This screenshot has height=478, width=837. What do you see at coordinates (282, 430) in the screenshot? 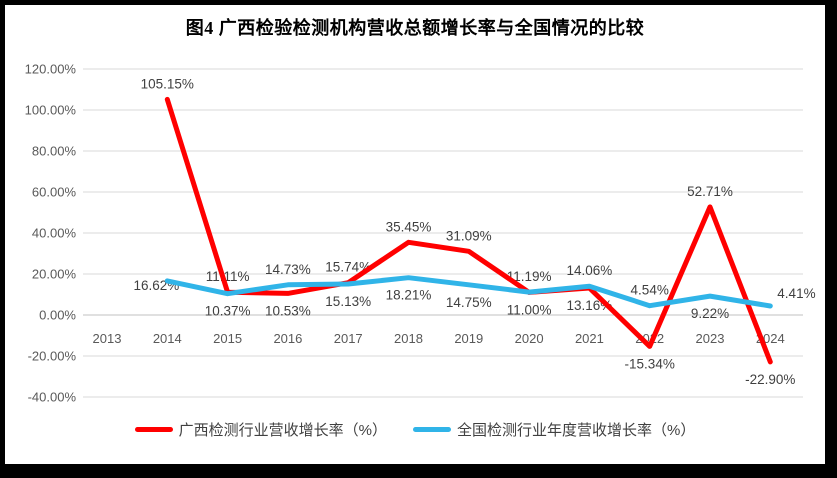
I see `legend-label-guangxi: 广西检测行业营收增长率（%）` at bounding box center [282, 430].